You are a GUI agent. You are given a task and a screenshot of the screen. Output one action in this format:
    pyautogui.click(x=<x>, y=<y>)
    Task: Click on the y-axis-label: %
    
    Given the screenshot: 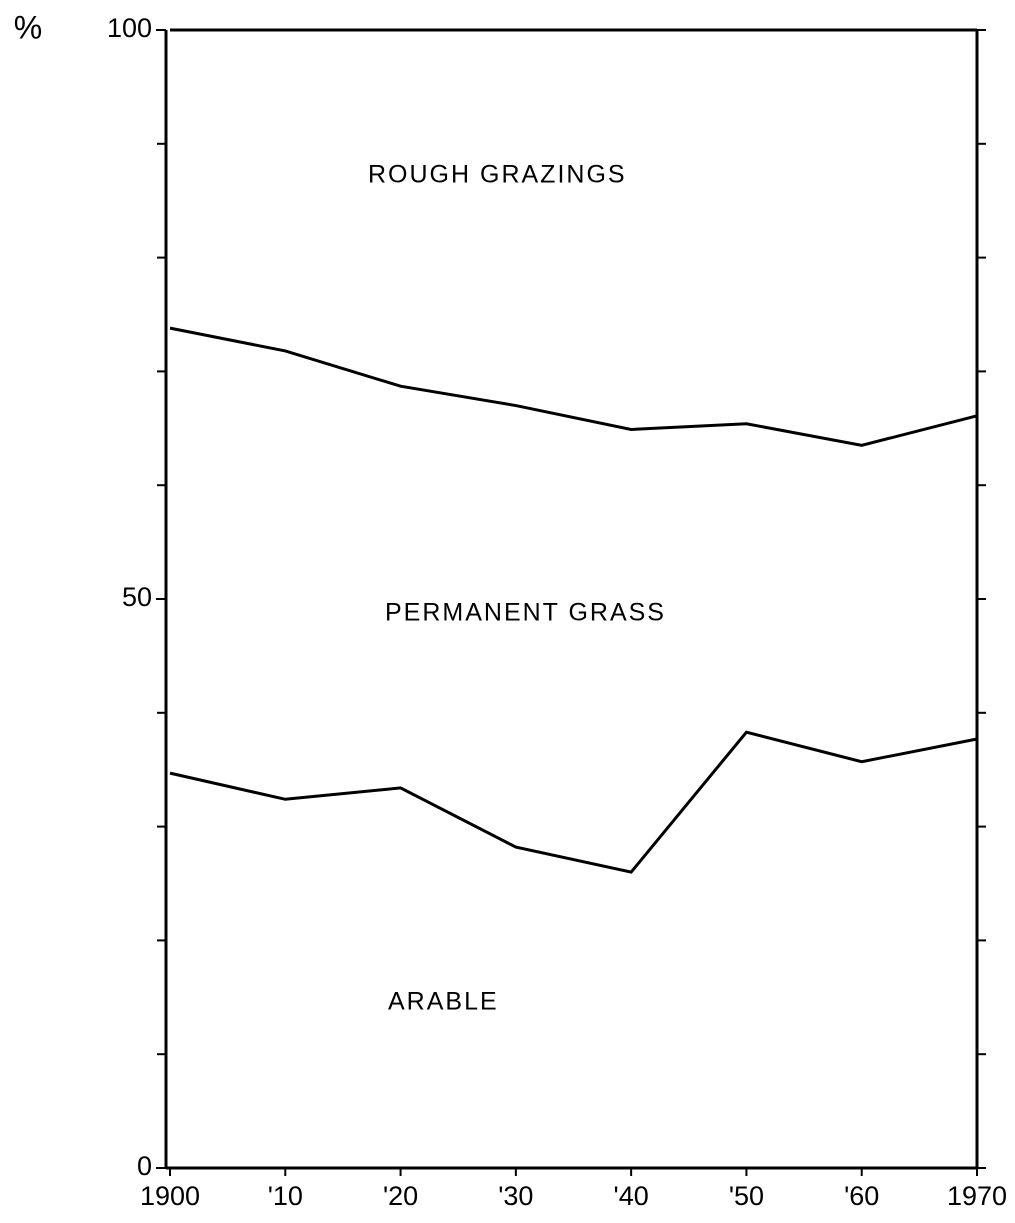 What is the action you would take?
    pyautogui.click(x=28, y=27)
    